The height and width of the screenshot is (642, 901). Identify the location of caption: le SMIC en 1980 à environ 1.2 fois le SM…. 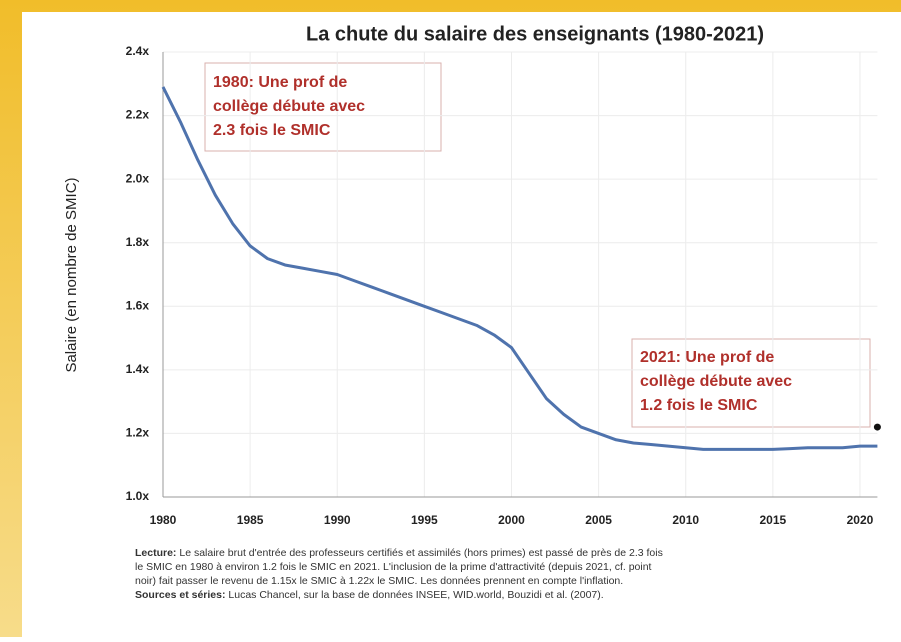
(393, 567).